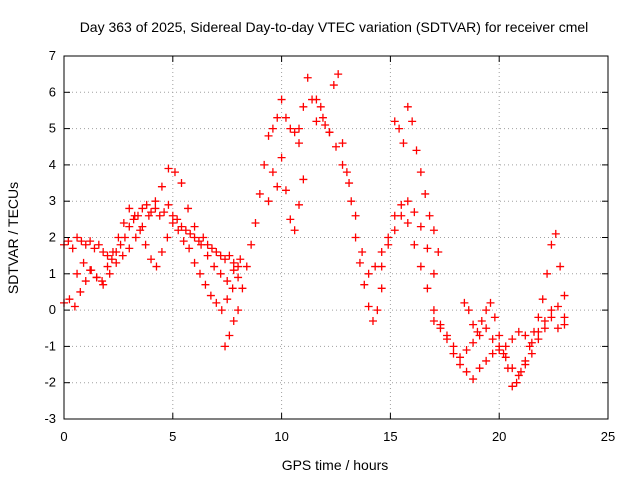 This screenshot has width=640, height=480. What do you see at coordinates (52, 128) in the screenshot?
I see `y-tick-label: 5` at bounding box center [52, 128].